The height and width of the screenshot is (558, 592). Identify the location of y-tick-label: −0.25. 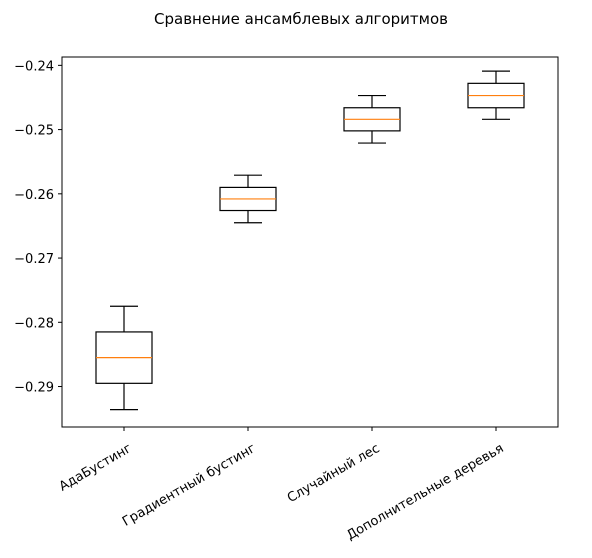
(34, 131).